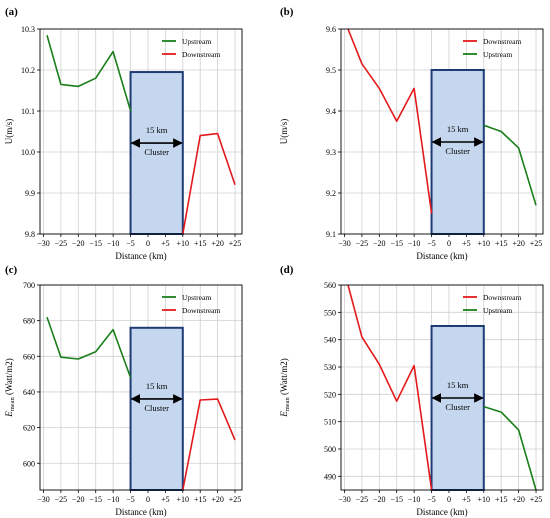 This screenshot has height=518, width=550. Describe the element at coordinates (330, 449) in the screenshot. I see `y-tick-label: 500` at that location.